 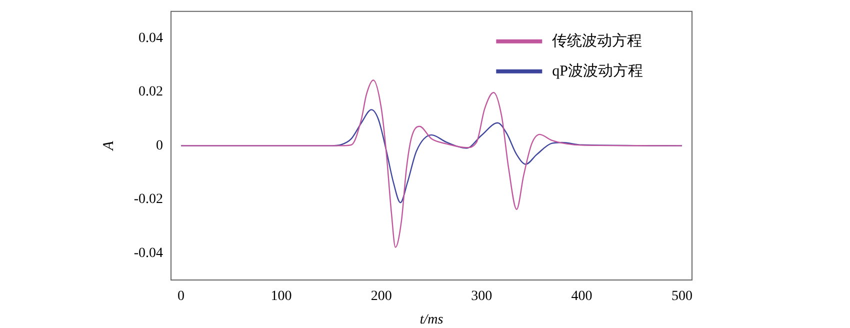 What do you see at coordinates (150, 92) in the screenshot?
I see `y-tick-label: 0.02` at bounding box center [150, 92].